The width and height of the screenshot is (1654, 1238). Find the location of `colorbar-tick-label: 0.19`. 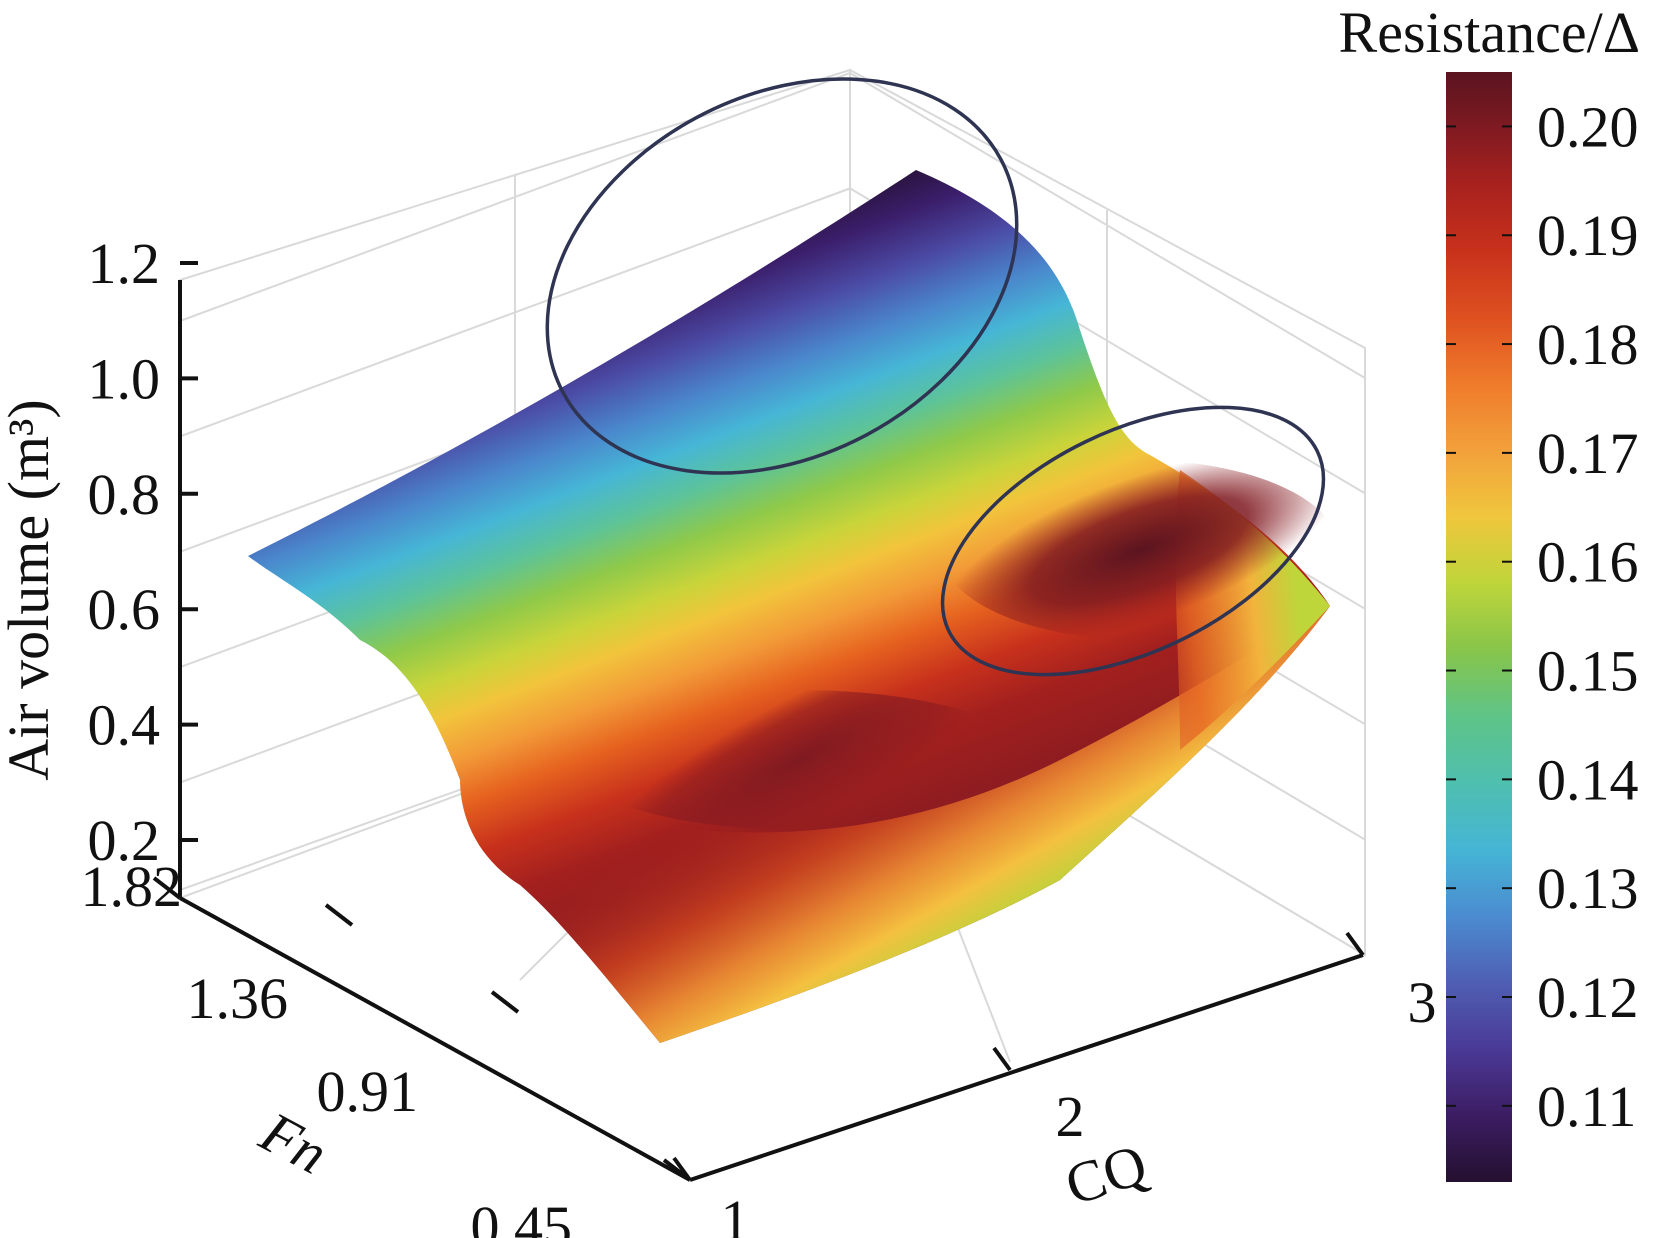

colorbar-tick-label: 0.19 is located at coordinates (1588, 235).